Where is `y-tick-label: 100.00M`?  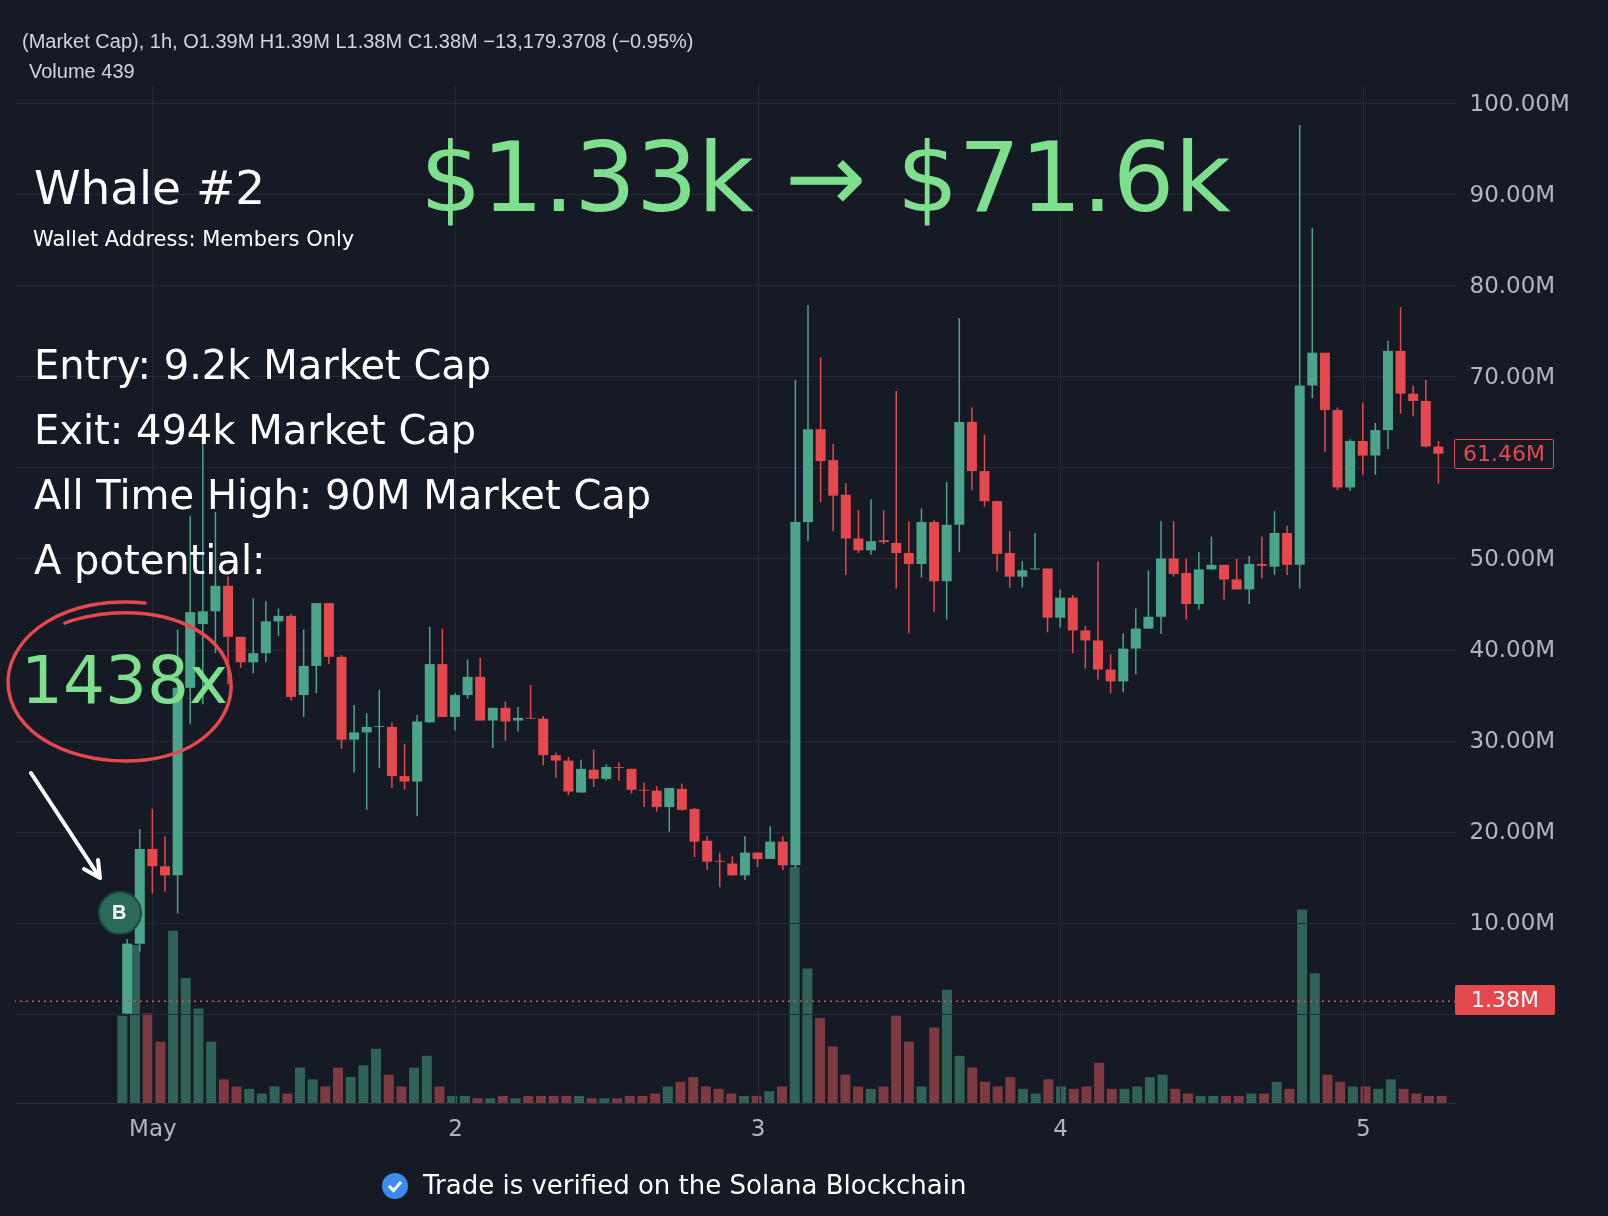 y-tick-label: 100.00M is located at coordinates (1519, 102).